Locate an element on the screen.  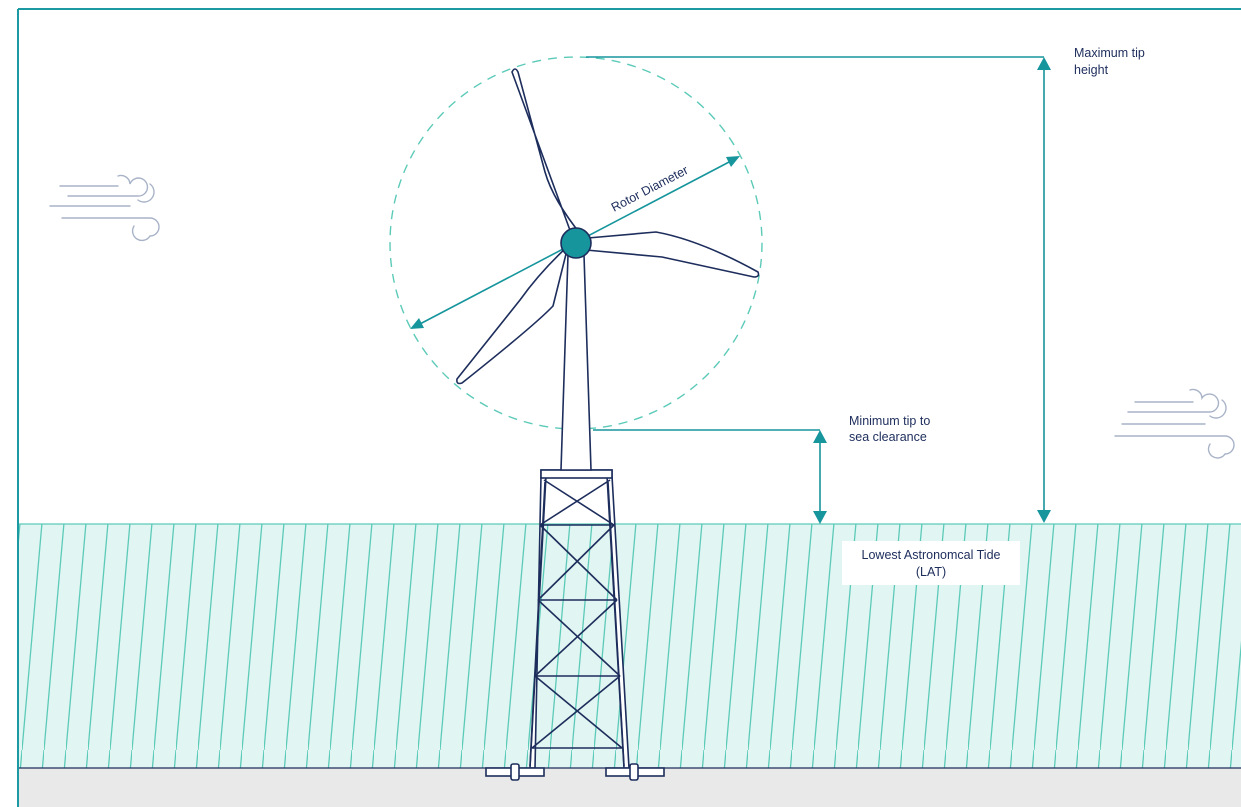
wind-gust-icon-left is located at coordinates (104, 208).